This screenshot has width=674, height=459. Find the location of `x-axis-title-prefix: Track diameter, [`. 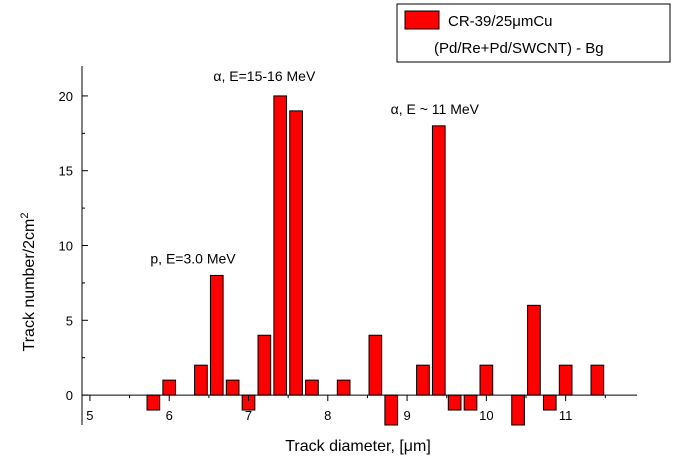

x-axis-title-prefix: Track diameter, [ is located at coordinates (344, 446).